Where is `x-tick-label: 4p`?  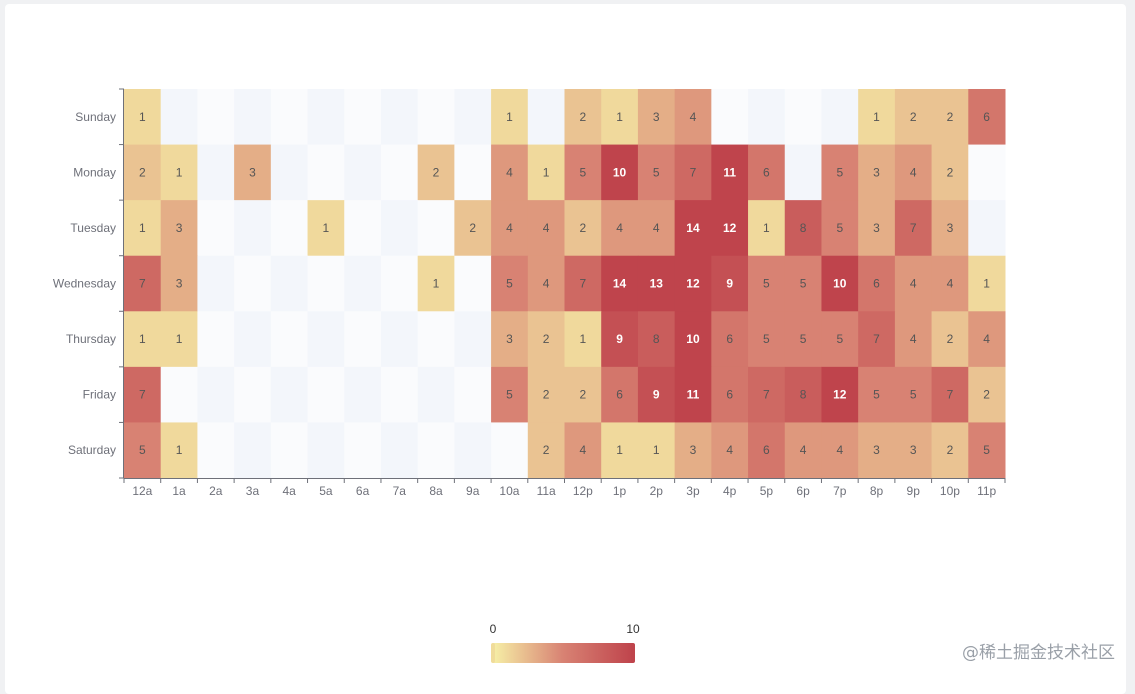 x-tick-label: 4p is located at coordinates (730, 491).